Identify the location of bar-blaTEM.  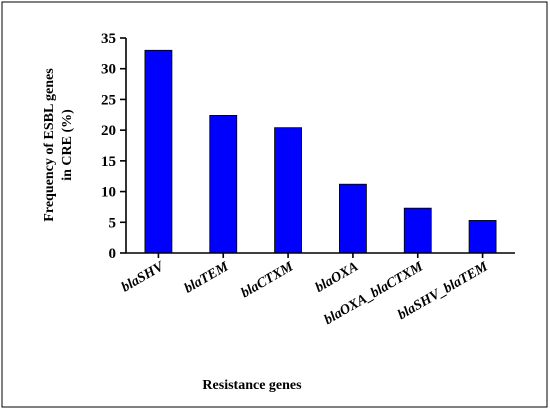
(223, 184).